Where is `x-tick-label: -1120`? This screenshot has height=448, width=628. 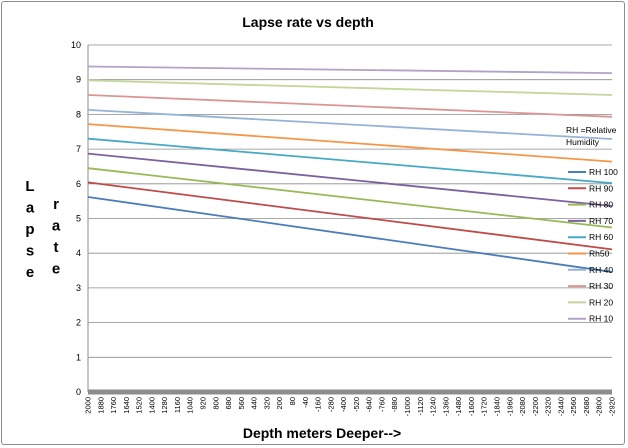 x-tick-label: -1120 is located at coordinates (420, 406).